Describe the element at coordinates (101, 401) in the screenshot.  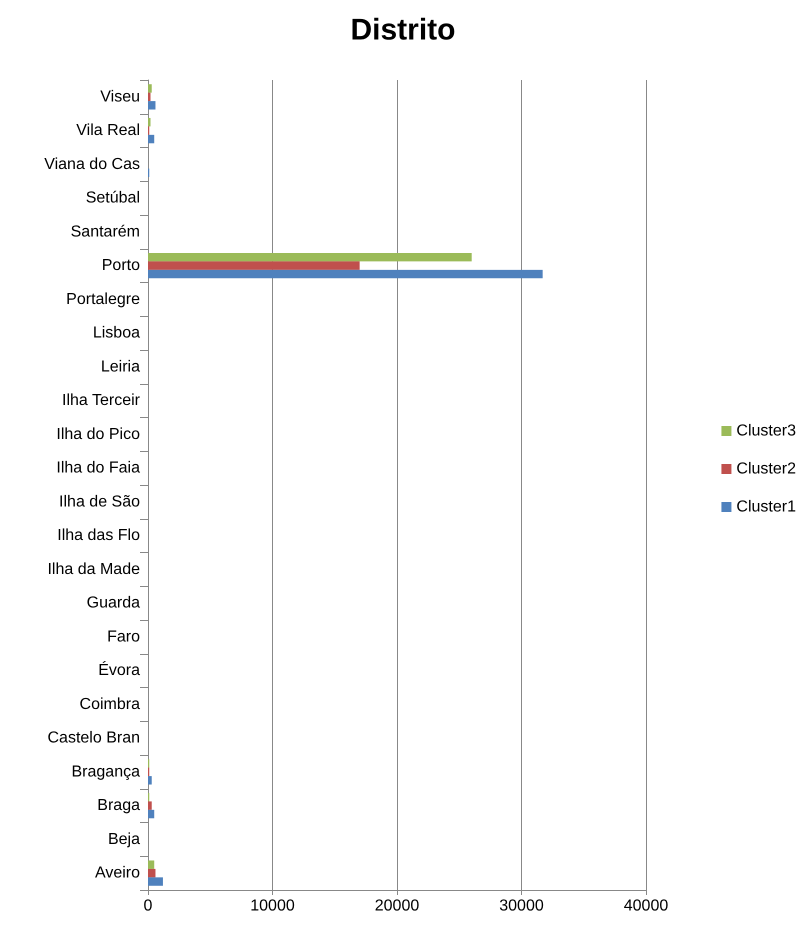
I see `y-tick-label: Ilha Terceir` at that location.